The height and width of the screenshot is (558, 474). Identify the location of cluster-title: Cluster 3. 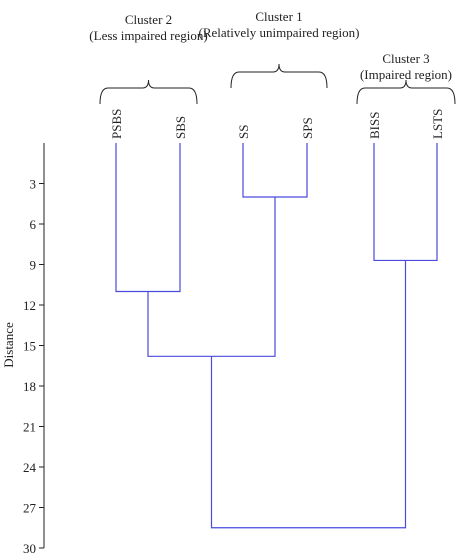
(405, 58).